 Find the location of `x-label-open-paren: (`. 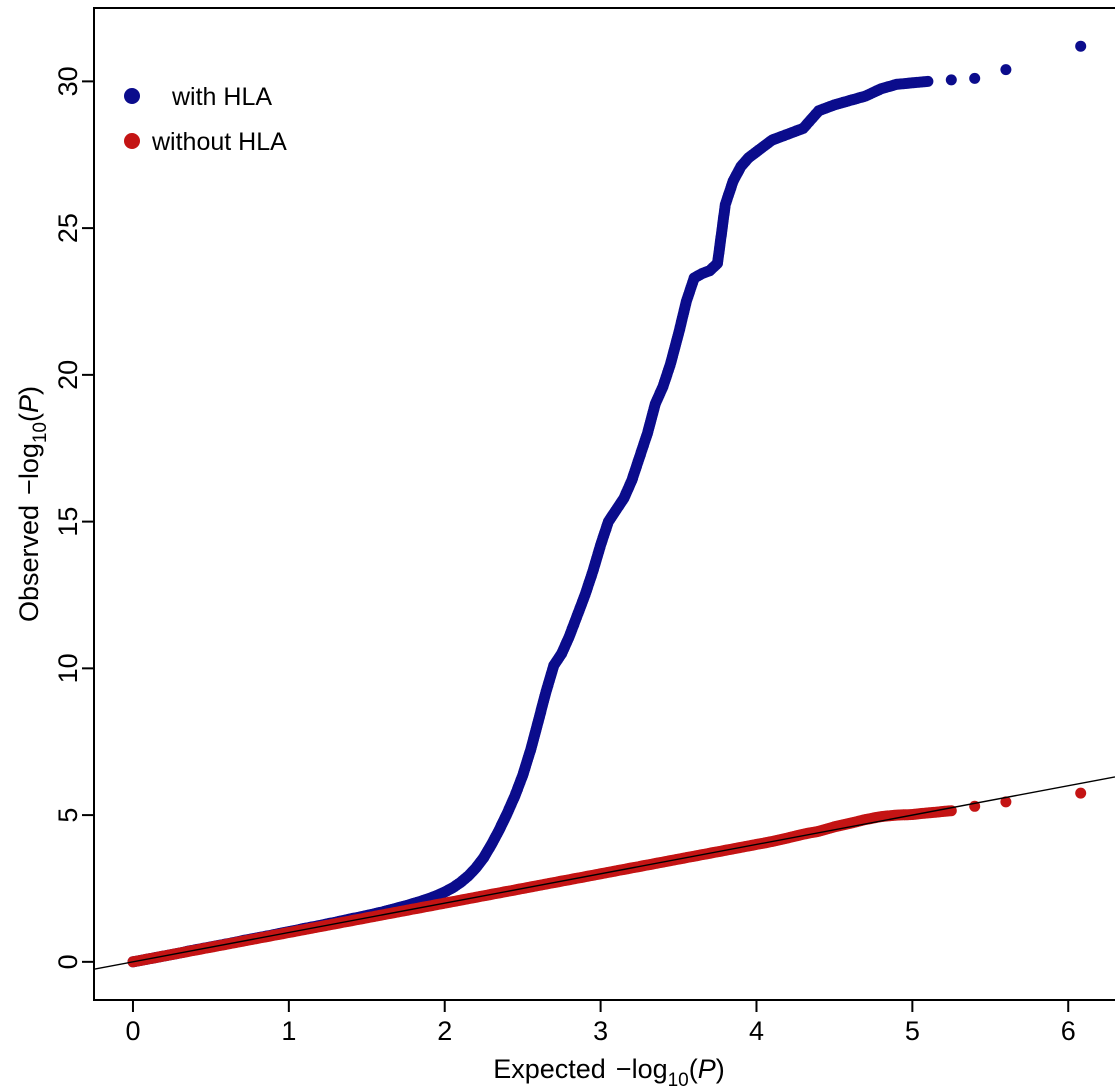

x-label-open-paren: ( is located at coordinates (693, 1069).